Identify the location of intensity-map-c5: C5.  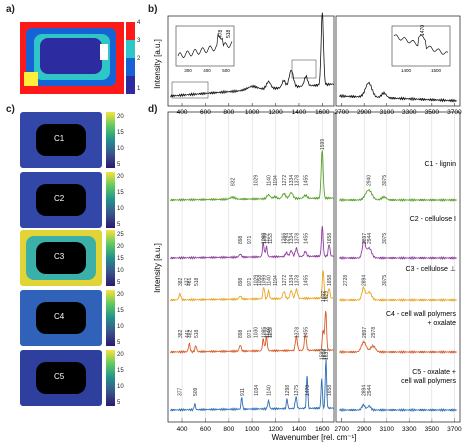
(61, 378).